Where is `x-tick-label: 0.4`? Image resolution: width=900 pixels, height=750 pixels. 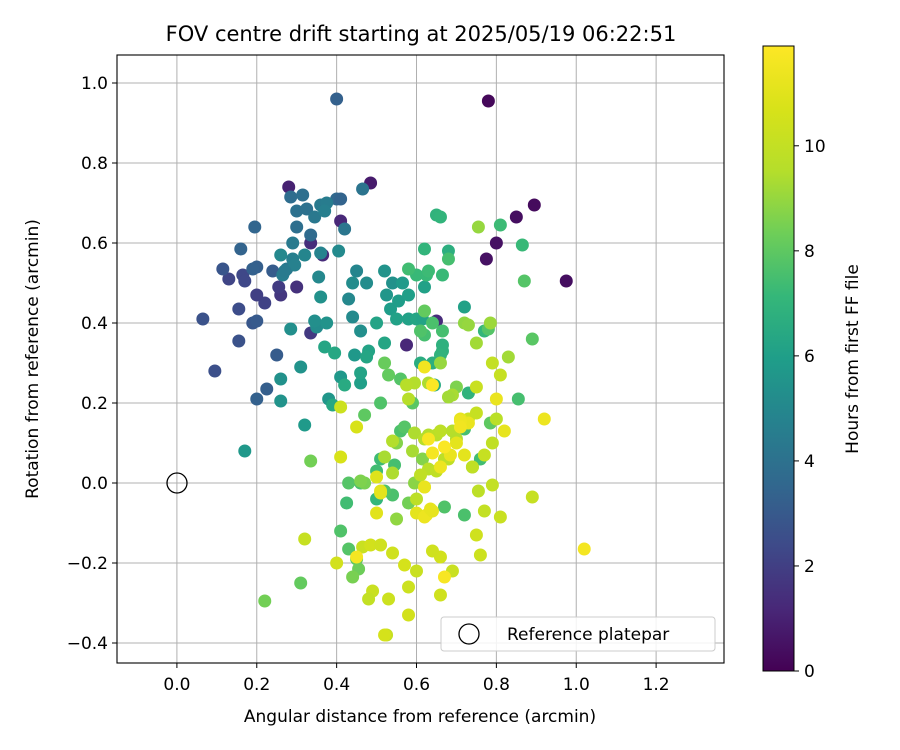
x-tick-label: 0.4 is located at coordinates (336, 685).